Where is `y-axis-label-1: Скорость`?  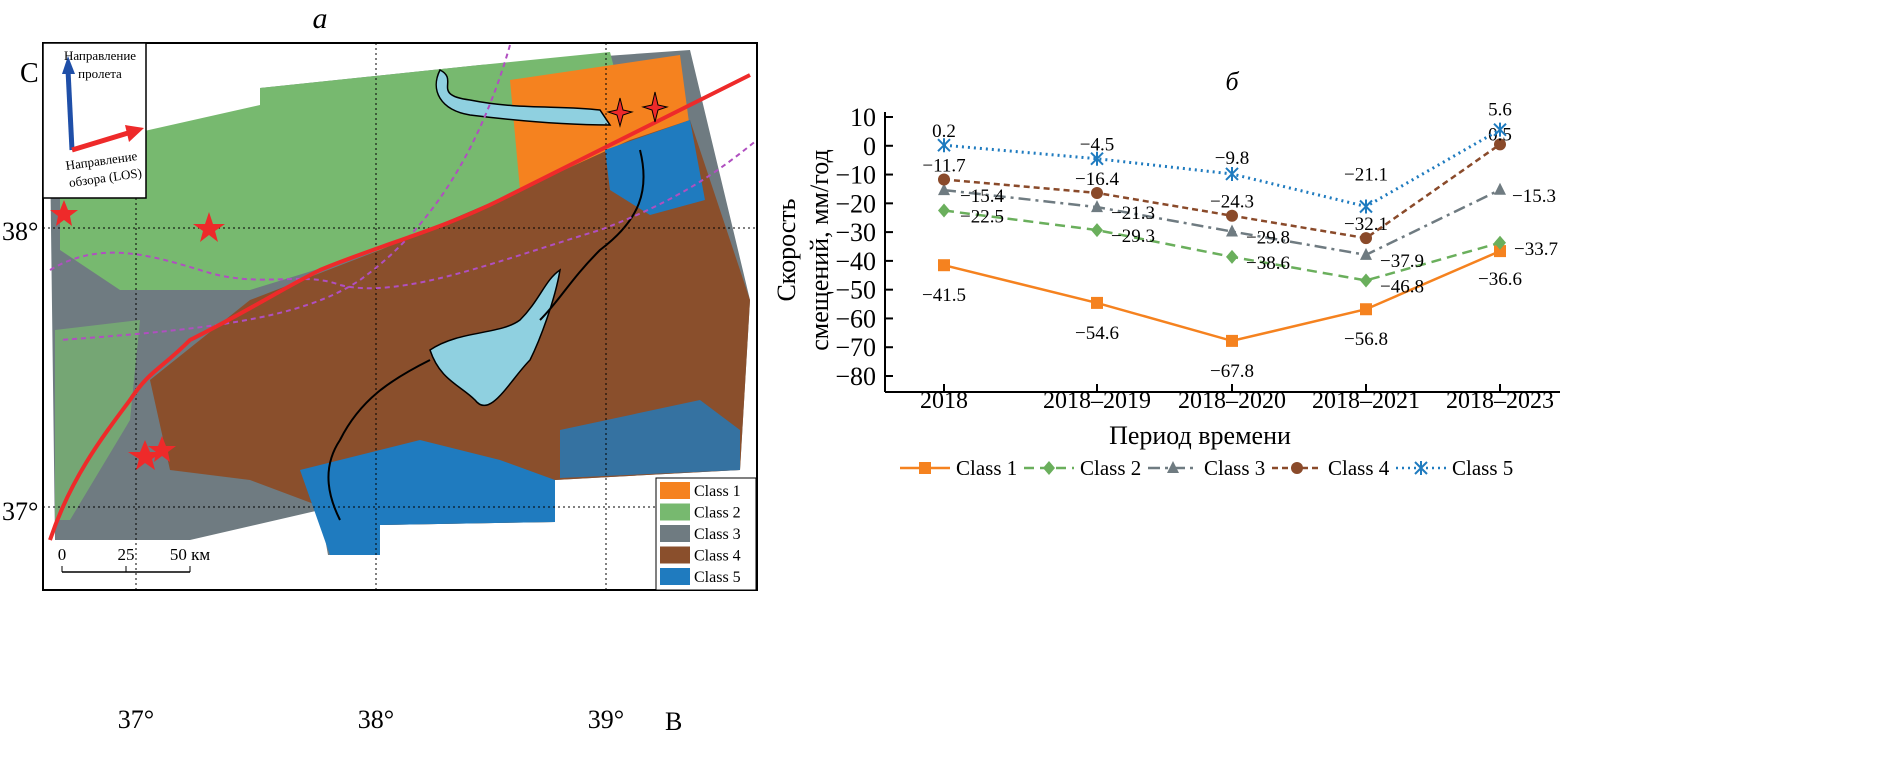
y-axis-label-1: Скорость is located at coordinates (786, 249).